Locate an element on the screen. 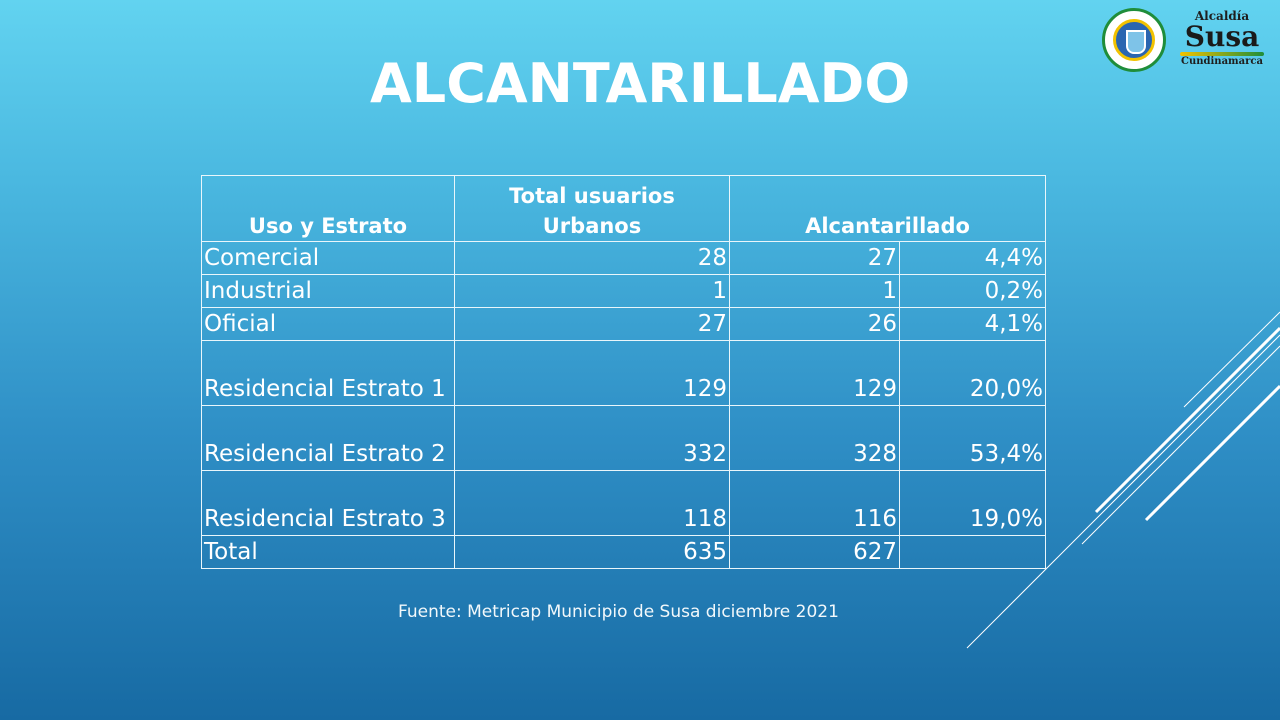  row-percent: 4,1% is located at coordinates (972, 324).